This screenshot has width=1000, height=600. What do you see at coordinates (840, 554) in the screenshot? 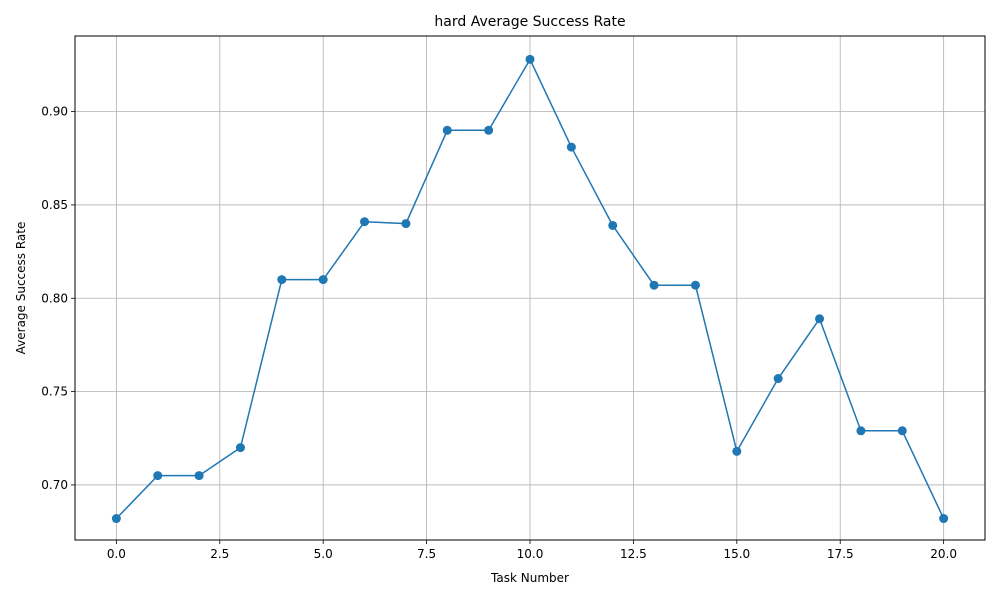
I see `x-tick-label: 17.5` at bounding box center [840, 554].